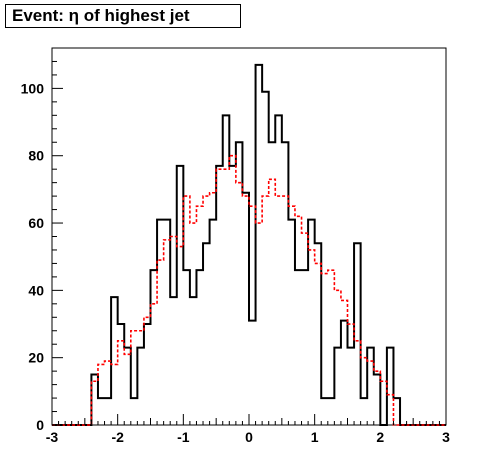  I want to click on y-tick-label: 40, so click(36, 290).